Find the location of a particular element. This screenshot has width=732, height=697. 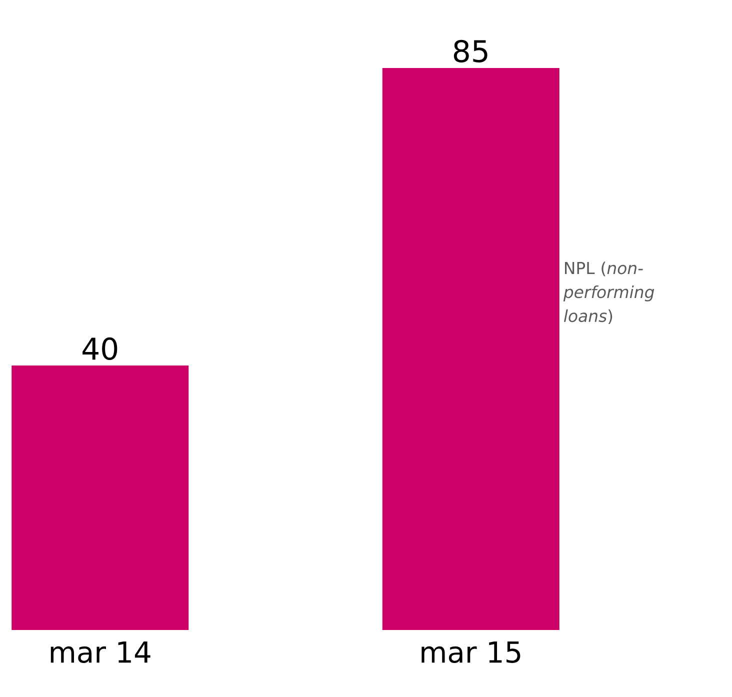

data-label: 40 is located at coordinates (100, 348).